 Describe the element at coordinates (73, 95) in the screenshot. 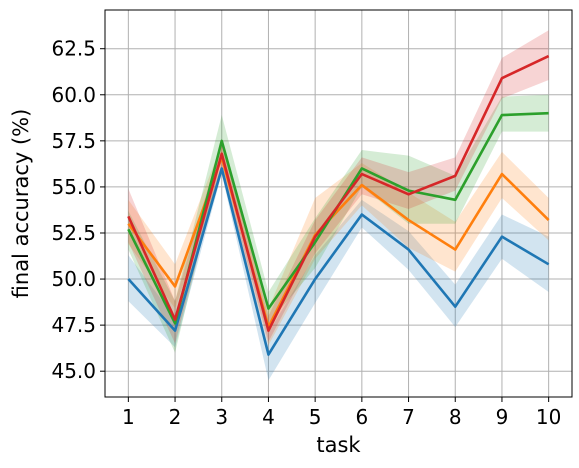

I see `y-tick-label-60.0: 60.0` at that location.